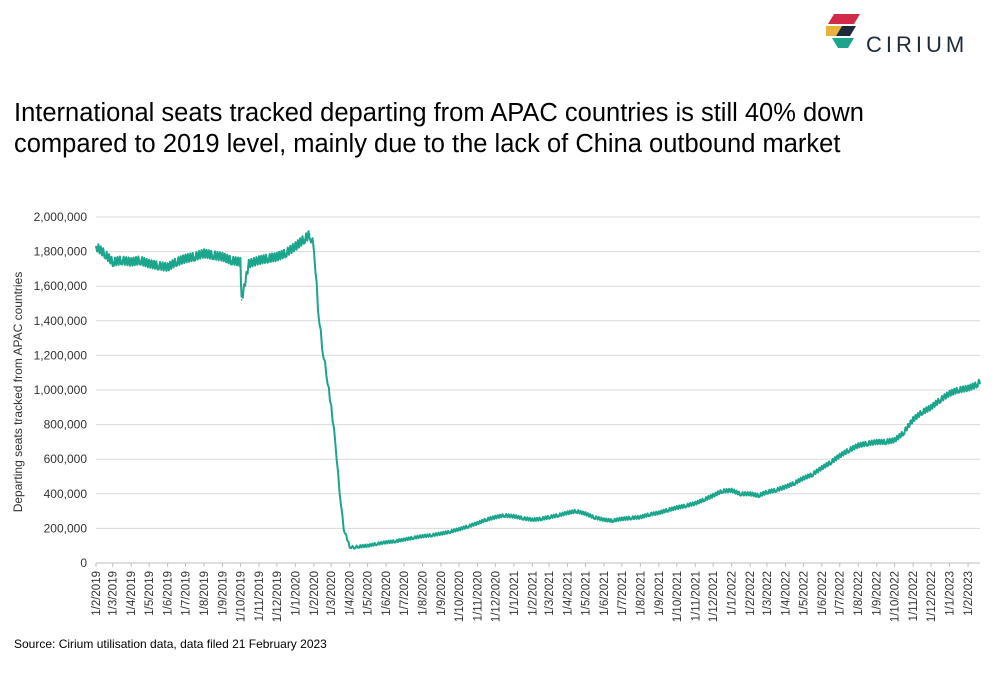  What do you see at coordinates (917, 44) in the screenshot?
I see `logo-text: CIRIUM` at bounding box center [917, 44].